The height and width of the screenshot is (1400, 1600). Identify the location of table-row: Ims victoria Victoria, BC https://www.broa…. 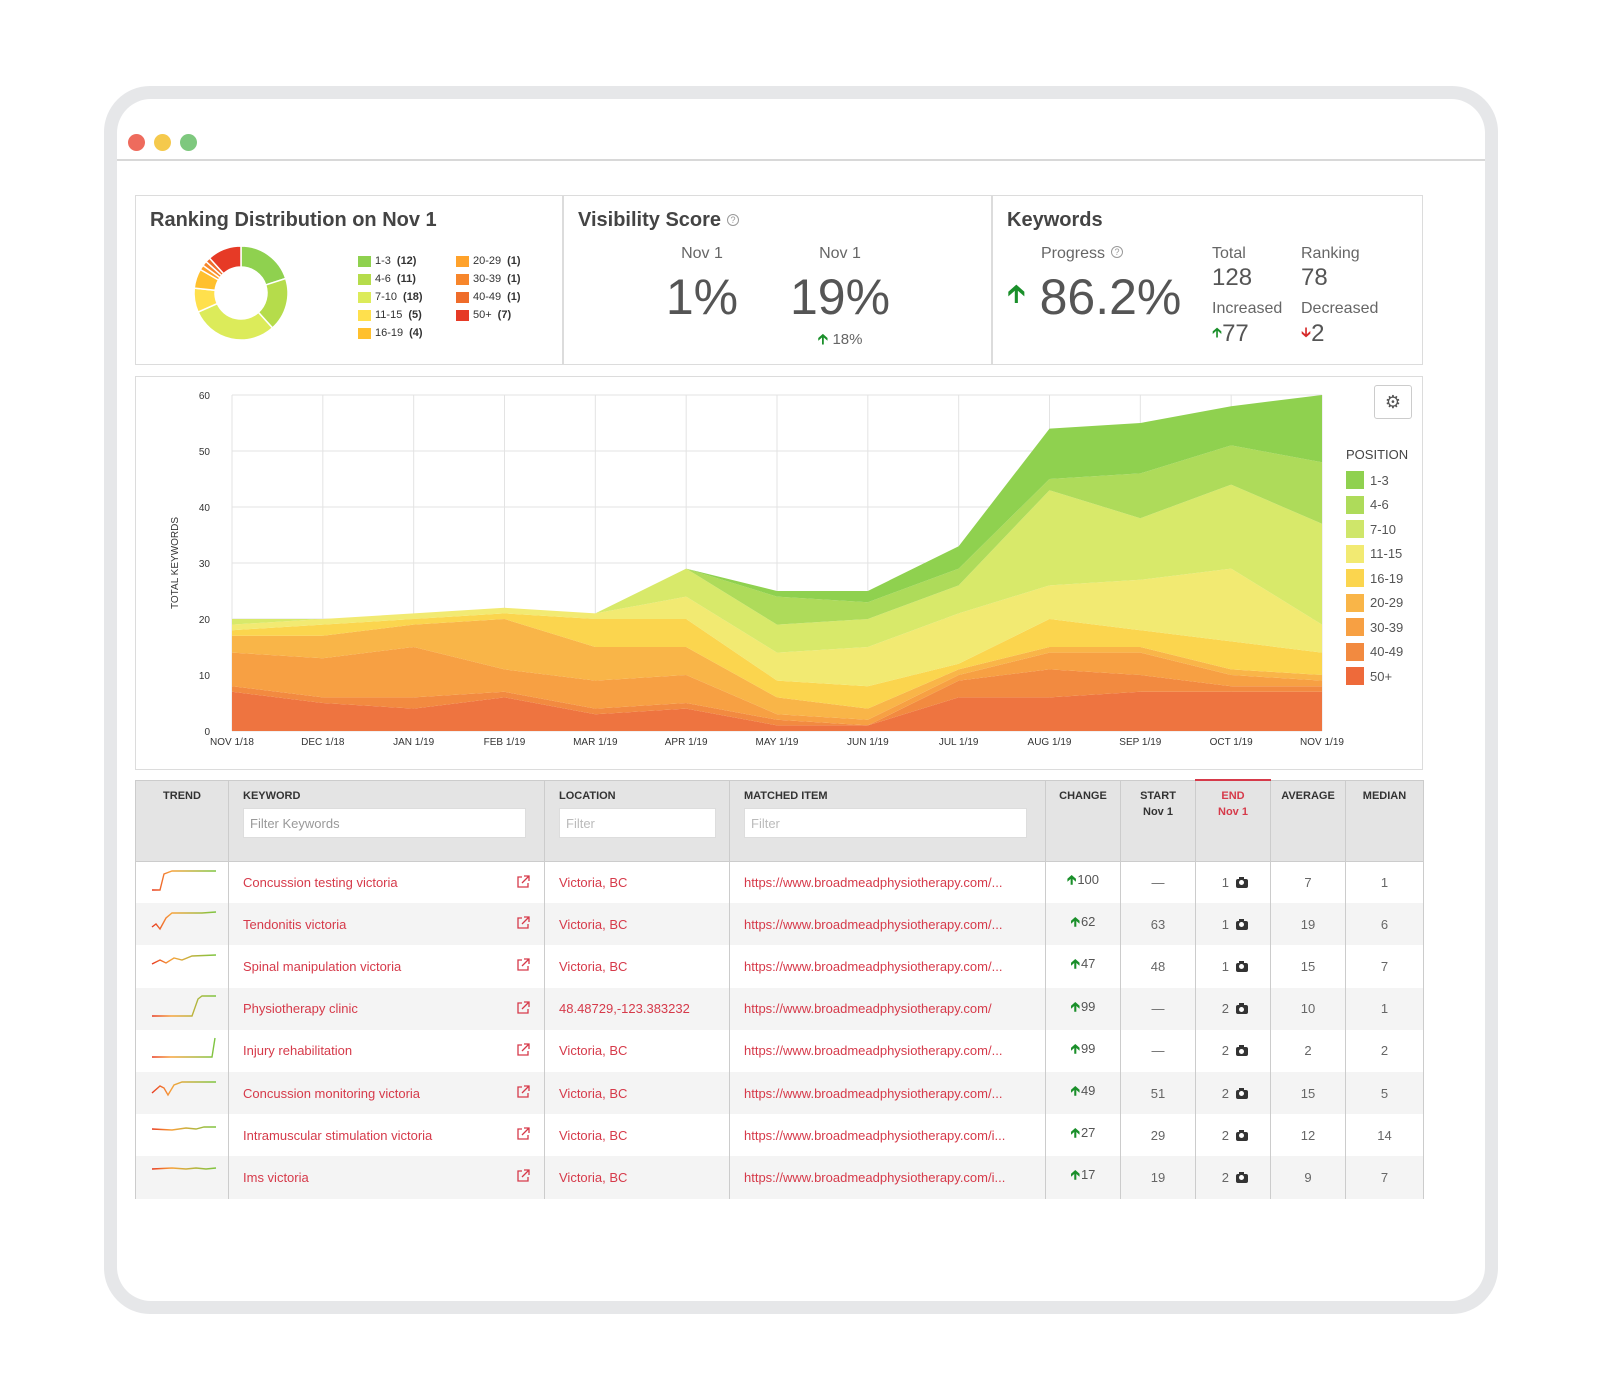
(779, 1177).